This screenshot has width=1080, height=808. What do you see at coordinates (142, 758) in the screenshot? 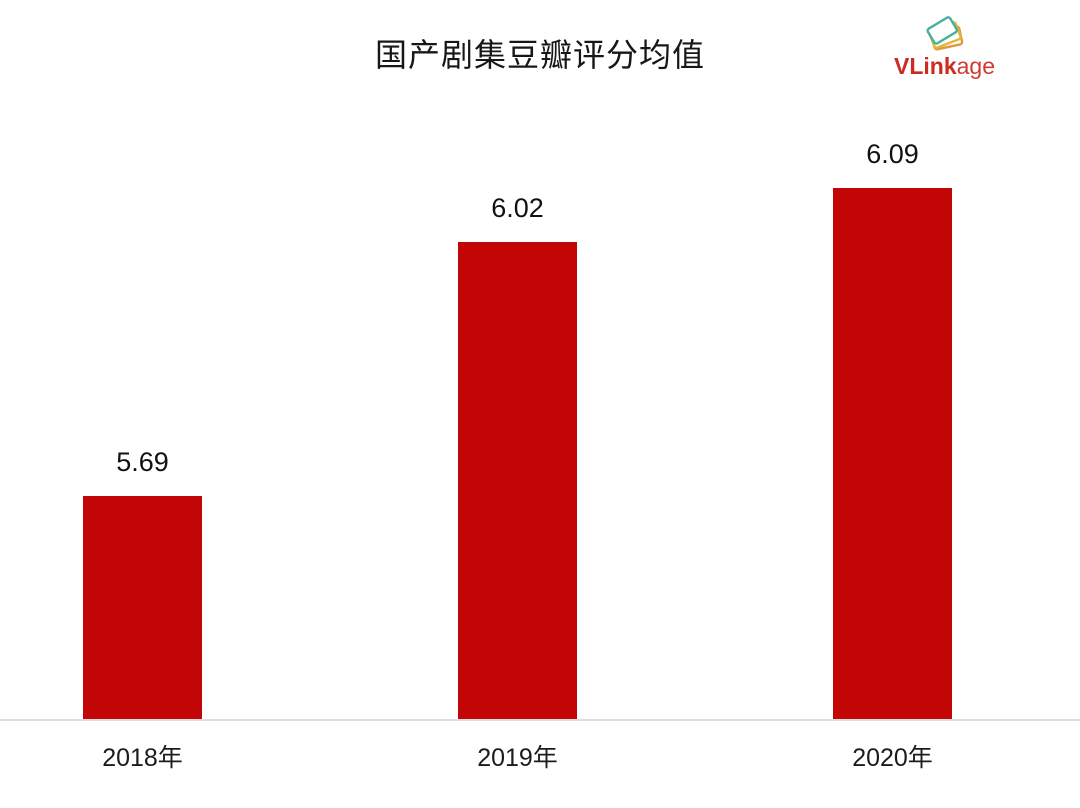
I see `x-axis-tick-label: 2018年` at bounding box center [142, 758].